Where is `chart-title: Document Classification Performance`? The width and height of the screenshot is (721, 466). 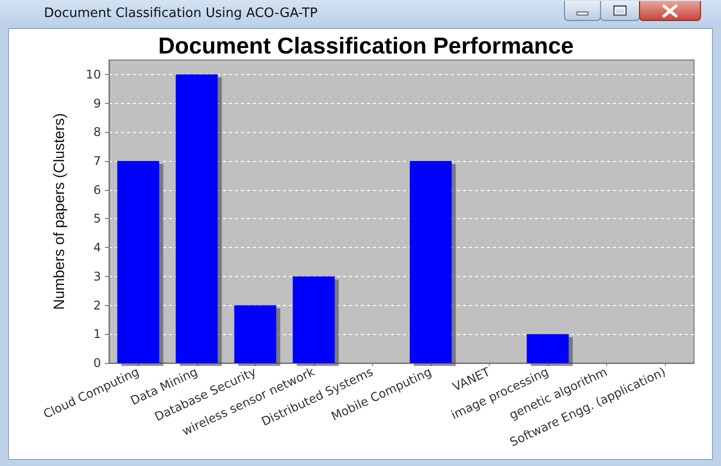
chart-title: Document Classification Performance is located at coordinates (366, 45).